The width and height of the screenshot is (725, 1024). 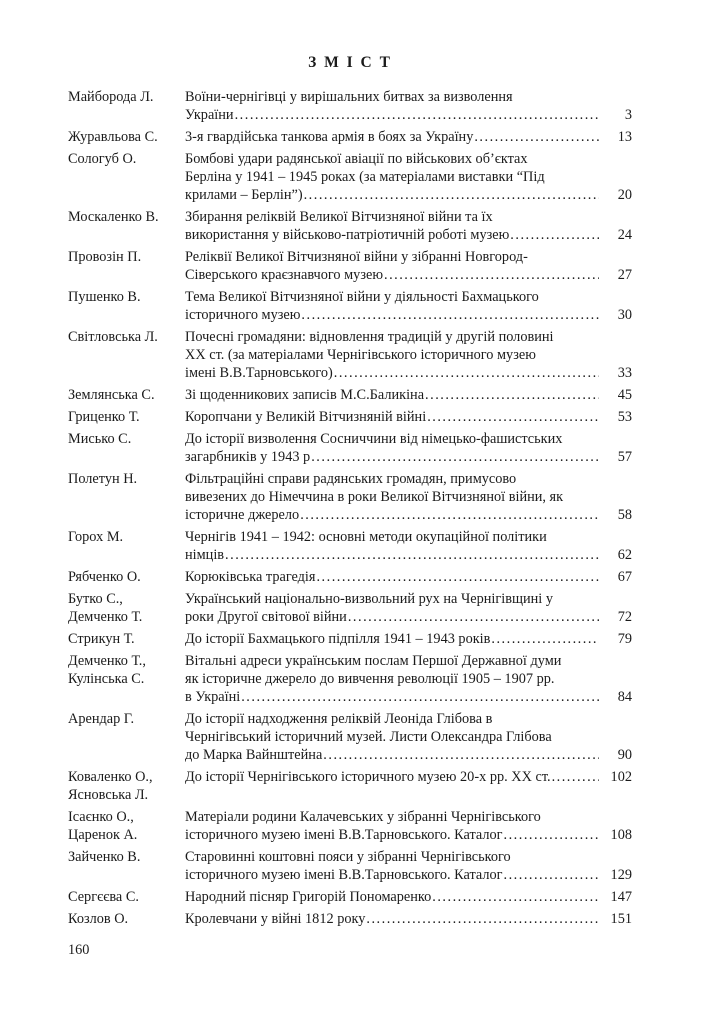 I want to click on author-name-line: Зайченко В., so click(x=104, y=857).